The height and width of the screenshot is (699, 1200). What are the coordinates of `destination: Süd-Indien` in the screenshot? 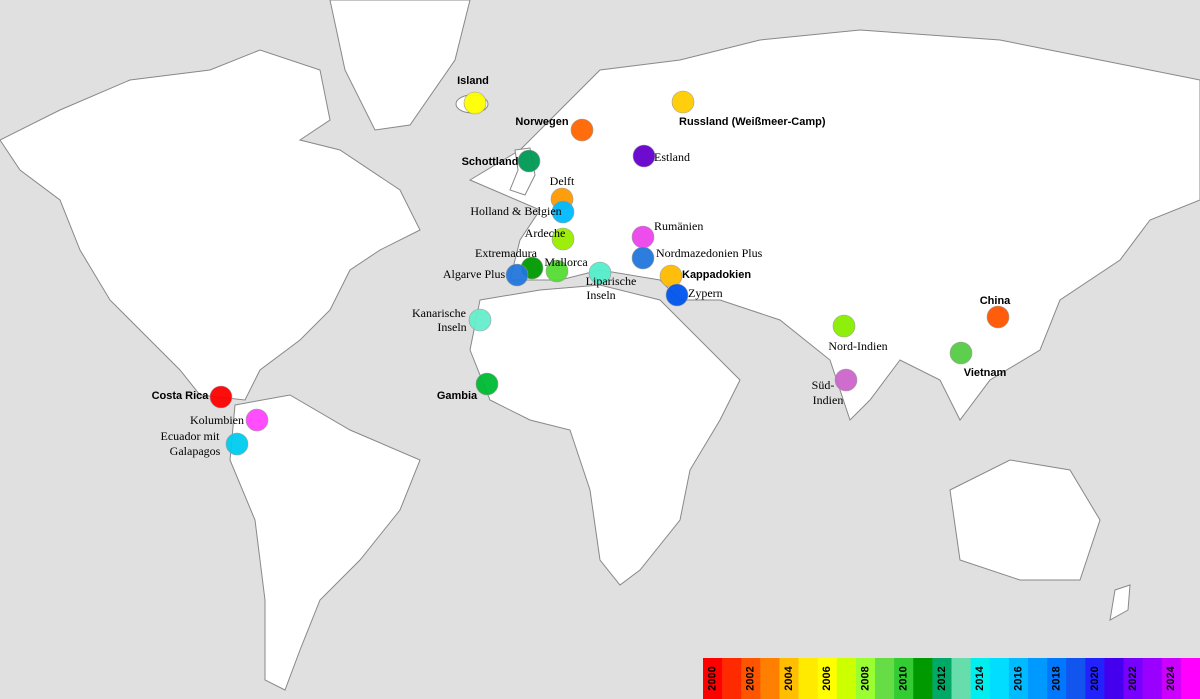 It's located at (835, 387).